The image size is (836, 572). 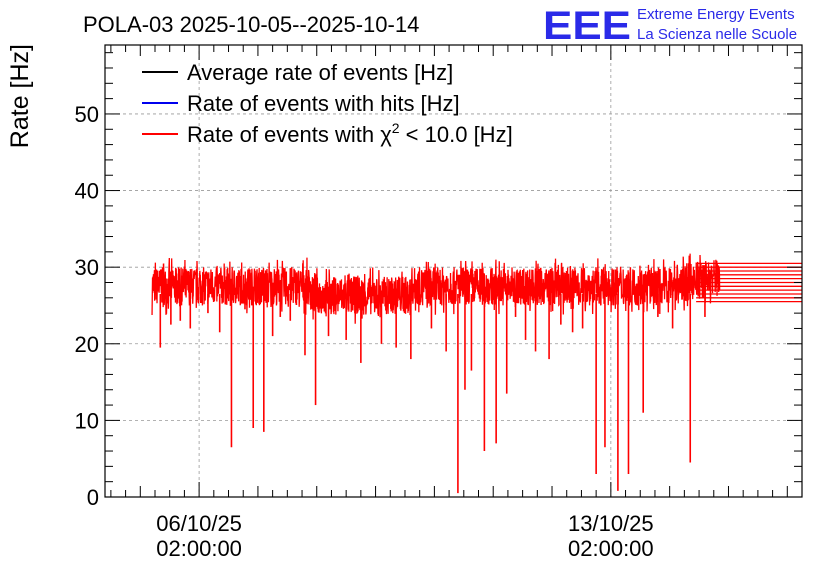 I want to click on logo-line-1: Extreme Energy Events, so click(x=716, y=14).